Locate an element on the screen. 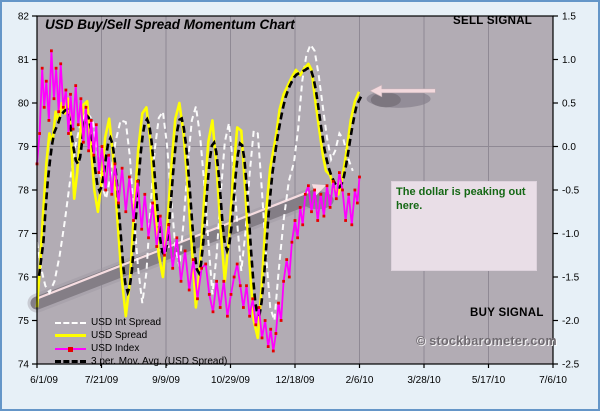 This screenshot has width=600, height=411. svg-text: -2.5 is located at coordinates (571, 365).